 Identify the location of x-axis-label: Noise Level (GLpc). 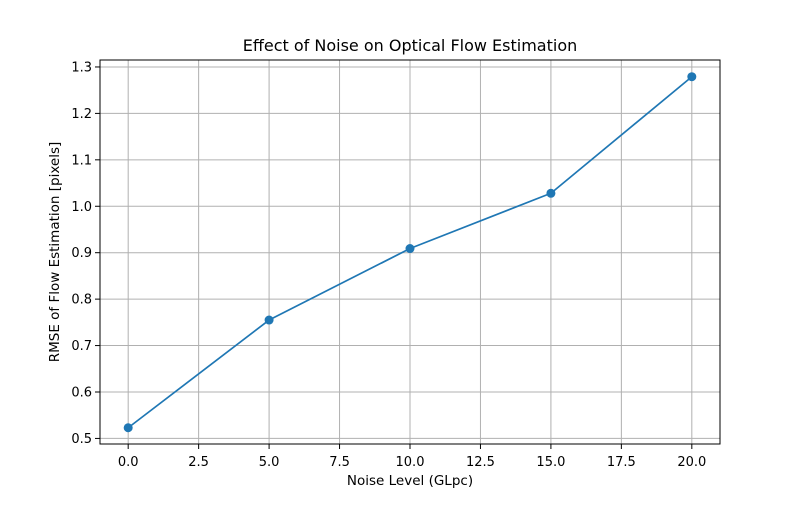
(410, 481).